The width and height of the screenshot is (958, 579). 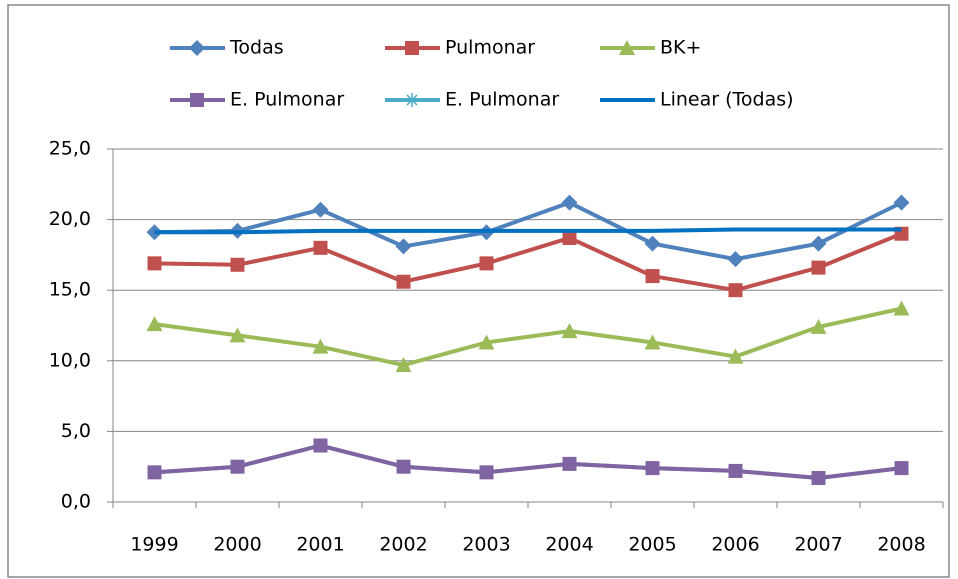 I want to click on x-tick-label: 2005, so click(x=652, y=545).